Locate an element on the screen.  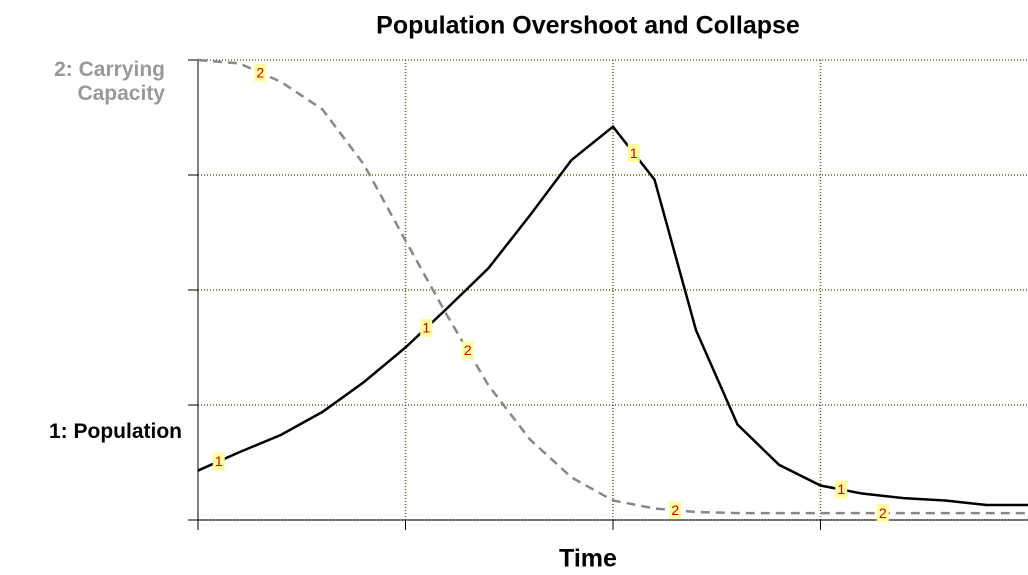
series-label: 2: Carrying Capacity is located at coordinates (109, 81).